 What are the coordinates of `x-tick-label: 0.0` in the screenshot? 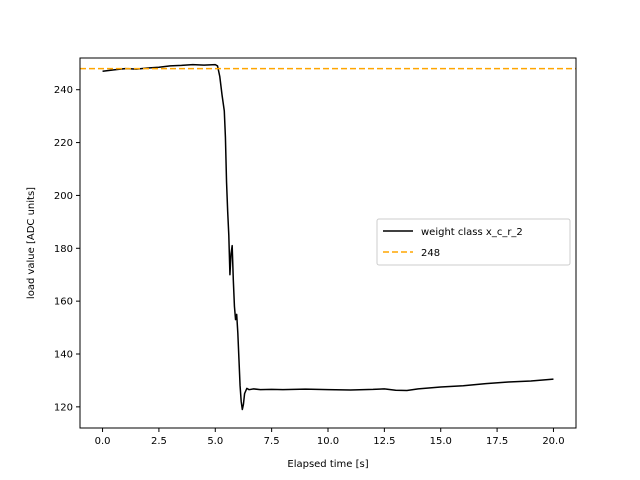 It's located at (103, 441).